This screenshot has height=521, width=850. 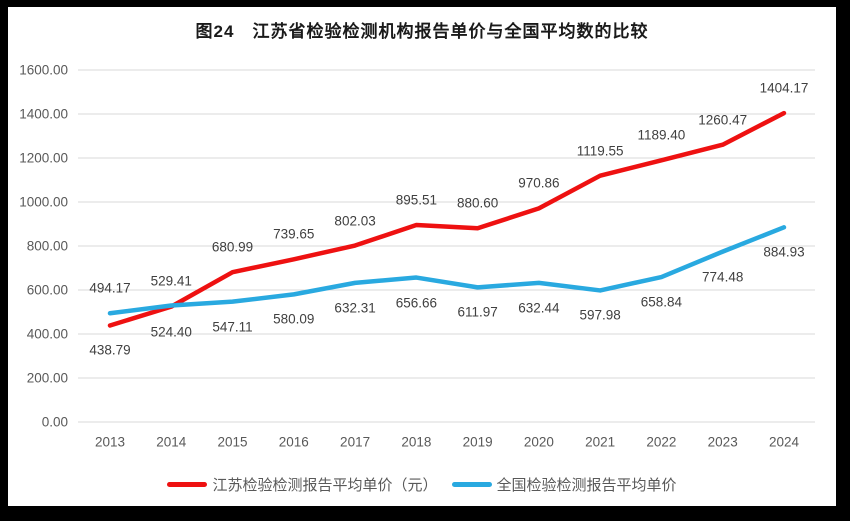 What do you see at coordinates (661, 135) in the screenshot?
I see `data-point-label: 1189.40` at bounding box center [661, 135].